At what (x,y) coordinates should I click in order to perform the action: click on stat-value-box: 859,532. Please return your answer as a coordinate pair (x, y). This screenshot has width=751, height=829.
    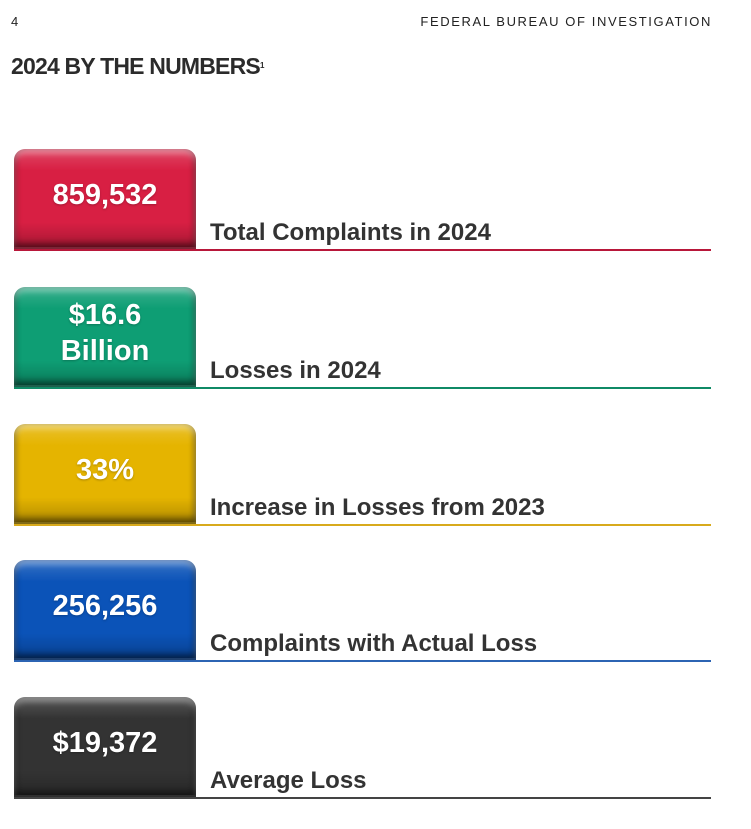
    Looking at the image, I should click on (105, 199).